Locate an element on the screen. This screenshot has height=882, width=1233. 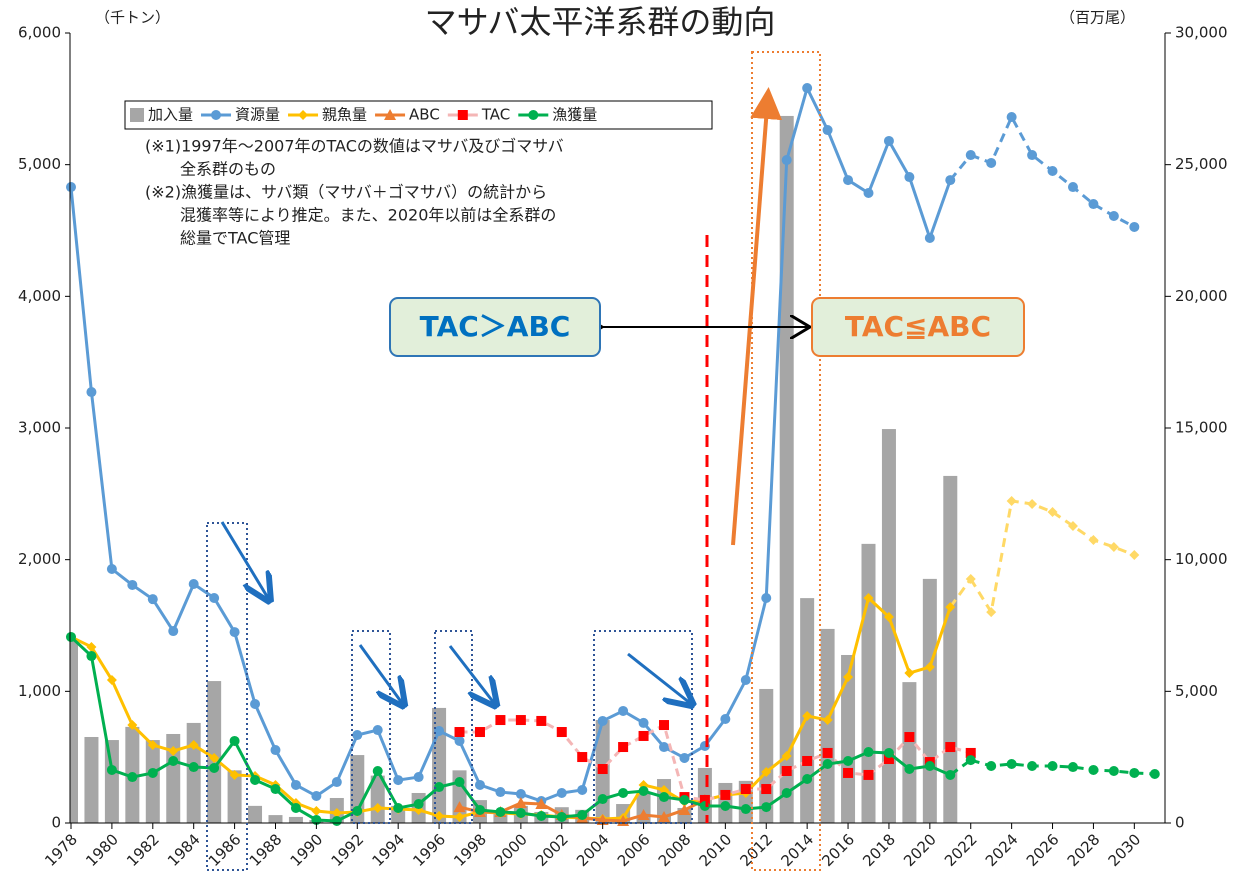
x-tick-label: 2008 is located at coordinates (675, 850).